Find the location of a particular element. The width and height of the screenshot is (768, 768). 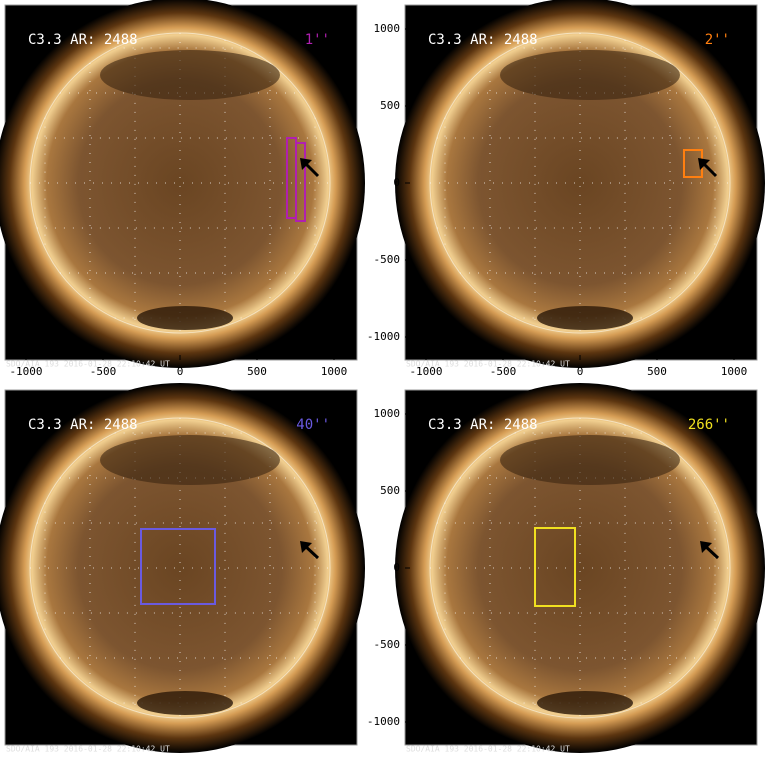

panel-tag: 40'' is located at coordinates (313, 425).